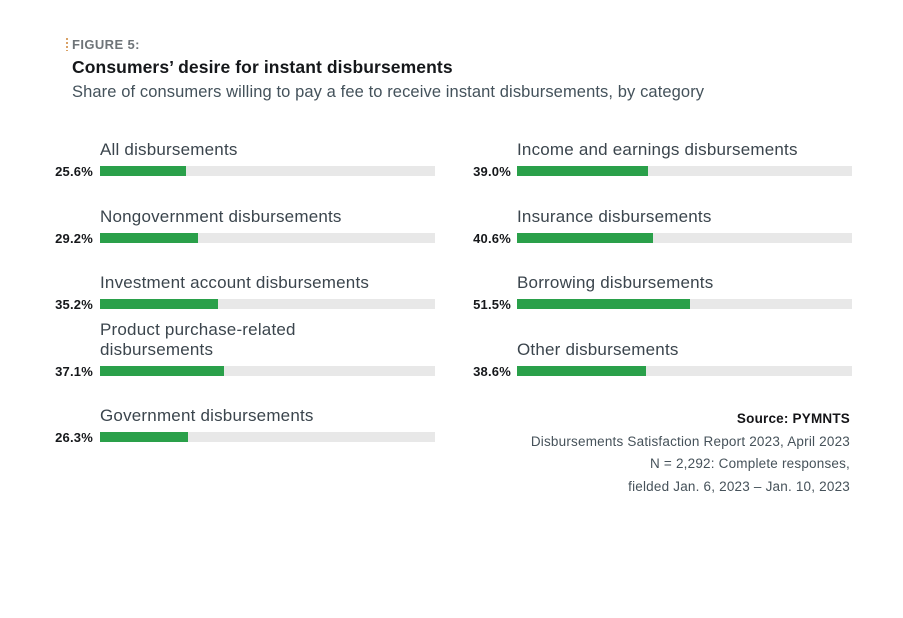  I want to click on category-label: Government disbursements, so click(207, 415).